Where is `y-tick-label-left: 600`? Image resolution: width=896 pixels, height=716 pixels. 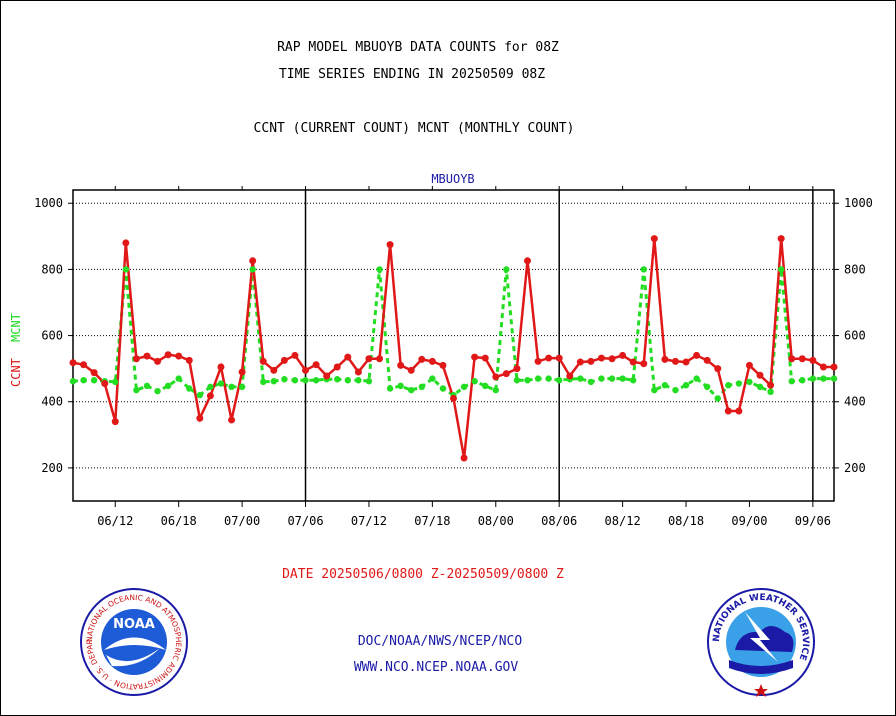 y-tick-label-left: 600 is located at coordinates (52, 336).